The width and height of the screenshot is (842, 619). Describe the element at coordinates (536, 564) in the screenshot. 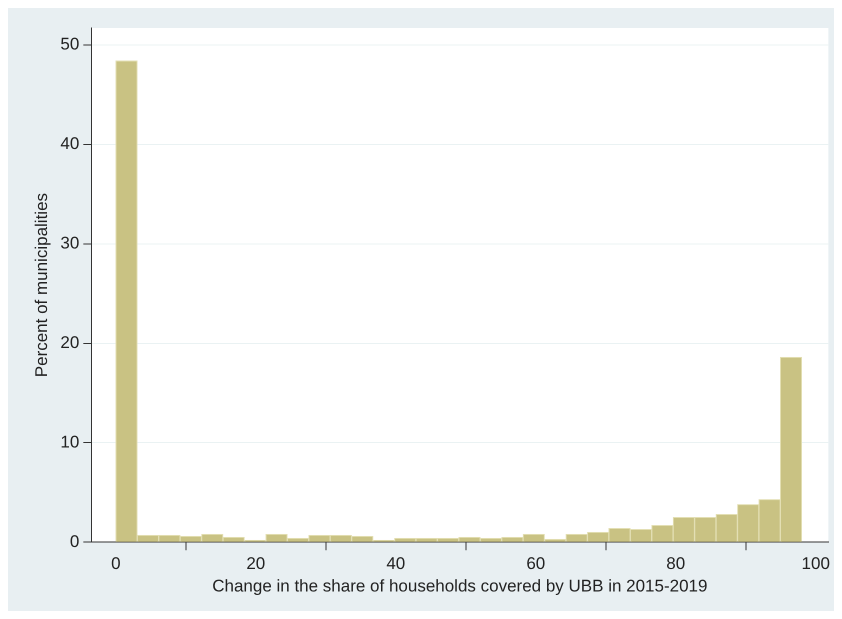

I see `x-tick-label: 60` at that location.